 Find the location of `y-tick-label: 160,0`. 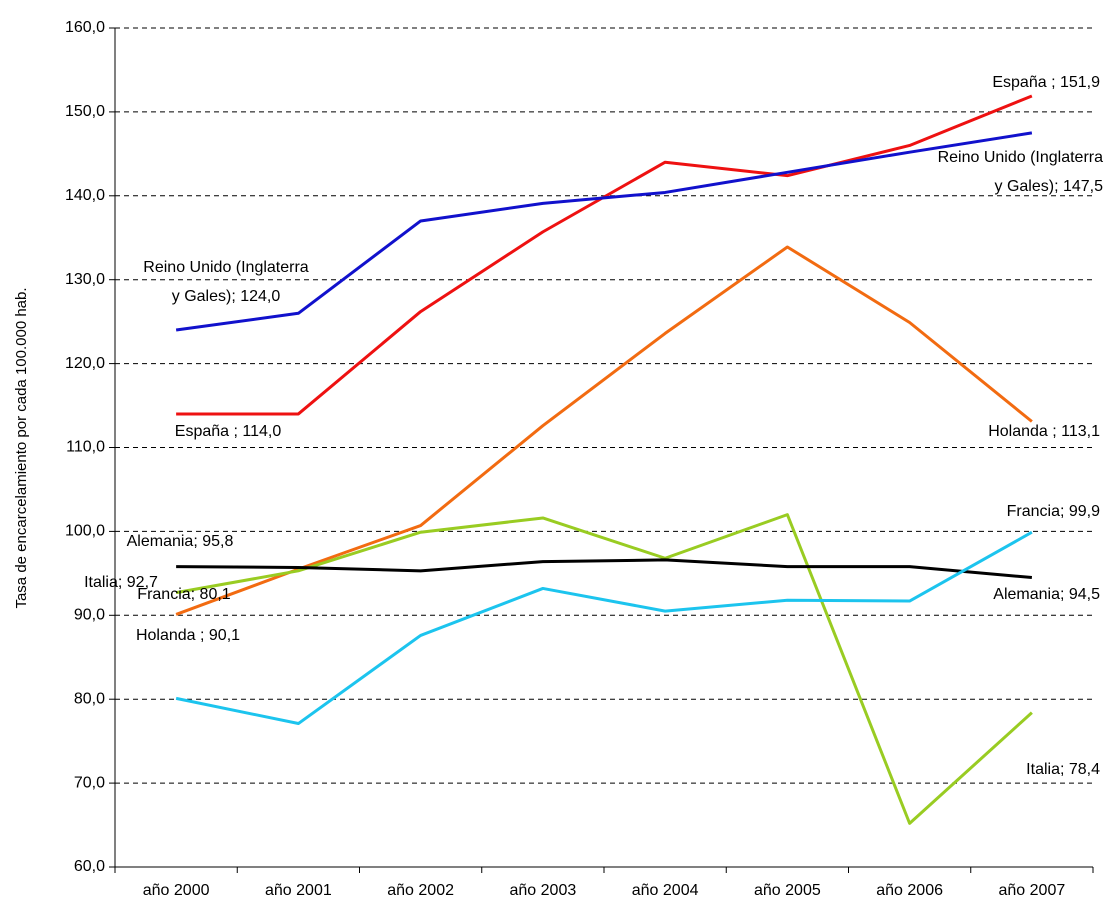

y-tick-label: 160,0 is located at coordinates (85, 27).